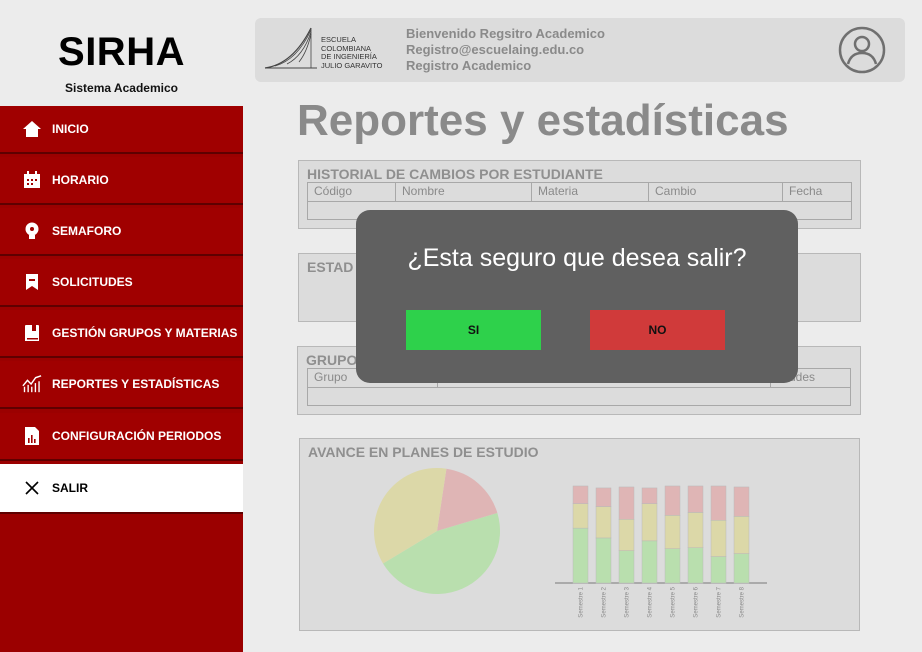  What do you see at coordinates (577, 258) in the screenshot?
I see `dialog-question: ¿Esta seguro que desea salir?` at bounding box center [577, 258].